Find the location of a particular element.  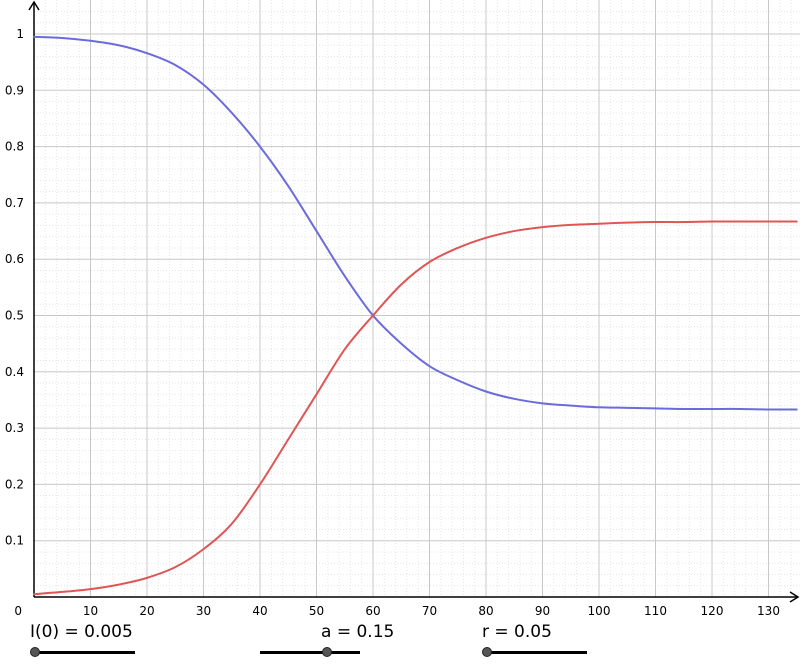

x-tick-label: 10 is located at coordinates (90, 611).